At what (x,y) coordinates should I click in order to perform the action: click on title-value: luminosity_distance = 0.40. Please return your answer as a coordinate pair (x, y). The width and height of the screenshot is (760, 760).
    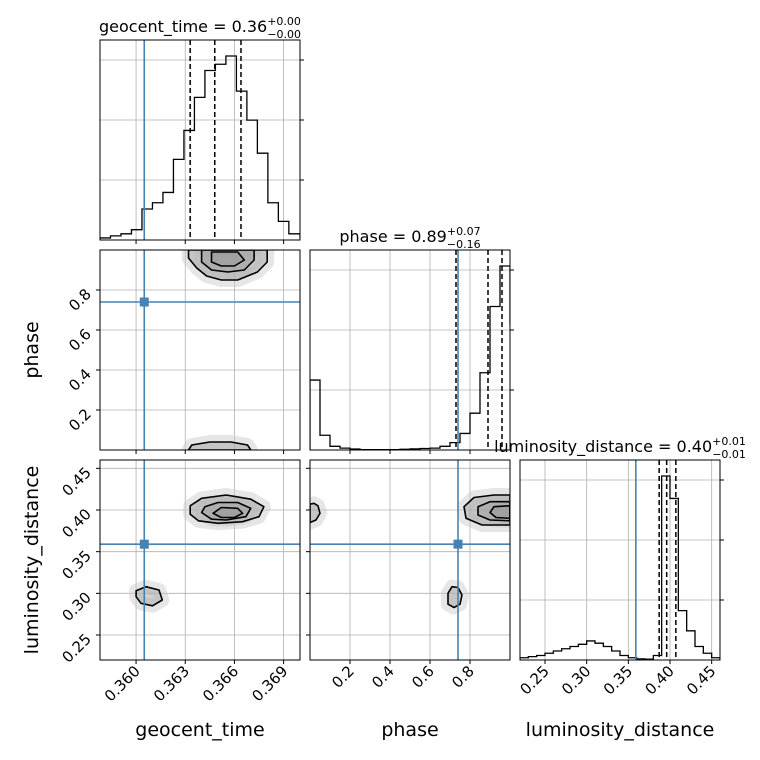
    Looking at the image, I should click on (603, 447).